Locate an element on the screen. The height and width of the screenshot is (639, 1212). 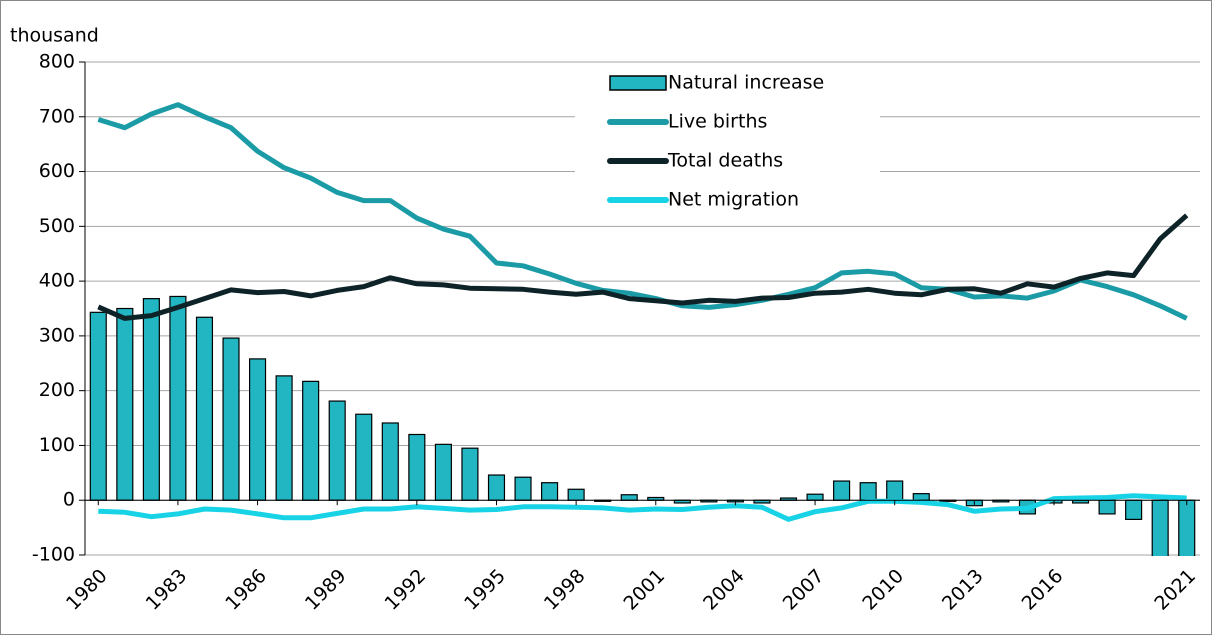
y-axis-title: thousand is located at coordinates (54, 36).